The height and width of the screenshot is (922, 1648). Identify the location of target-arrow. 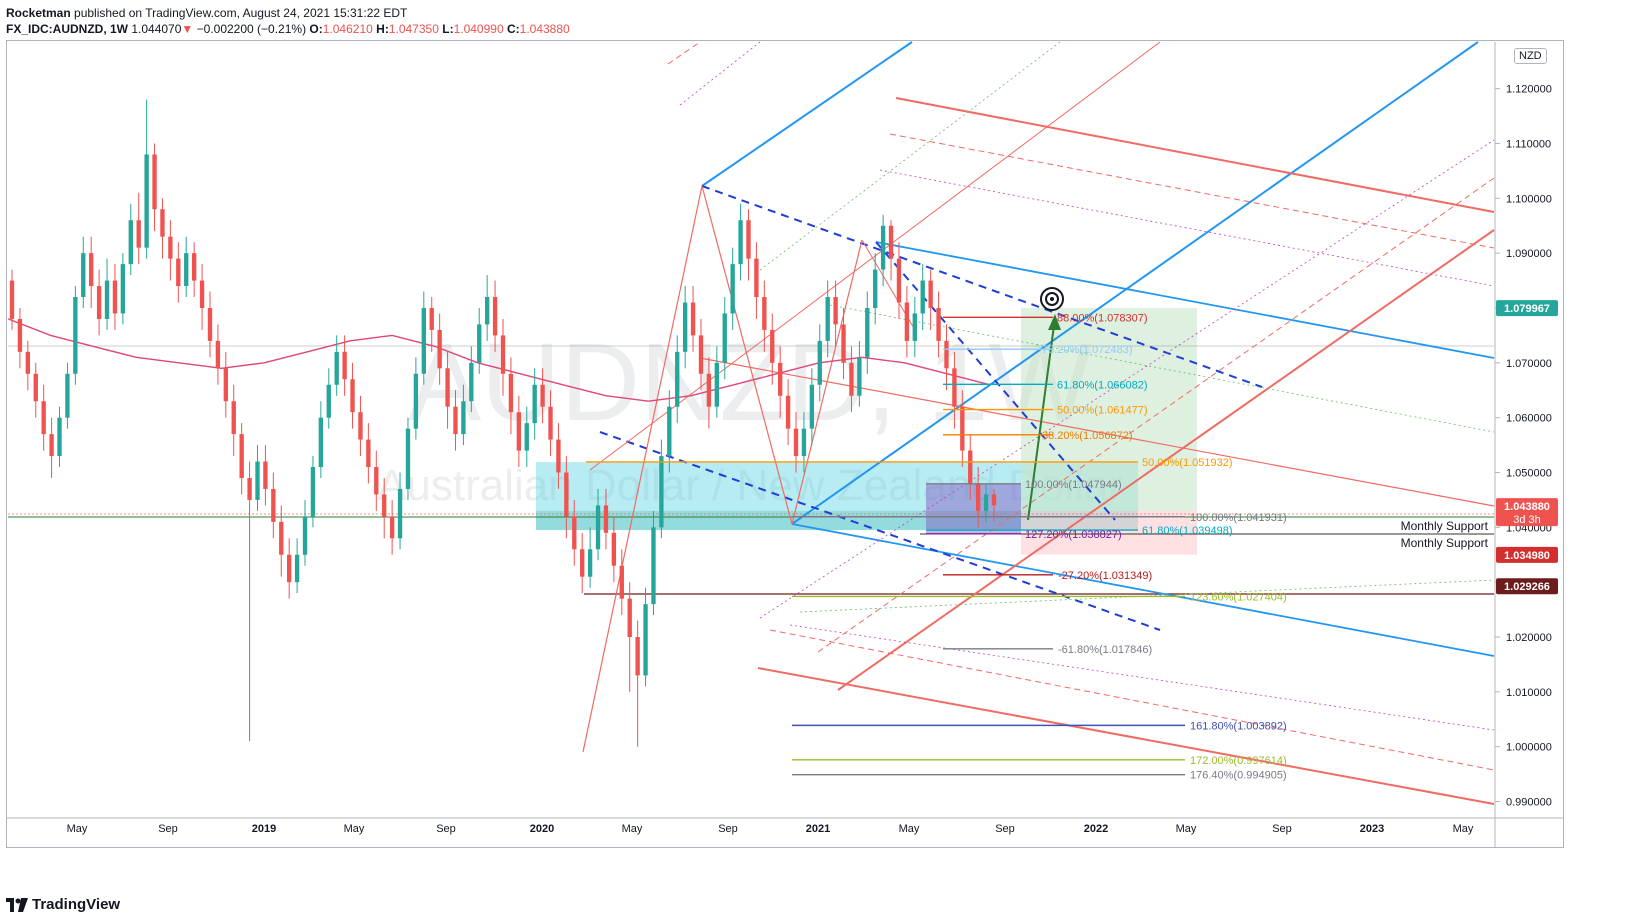
(1041, 419).